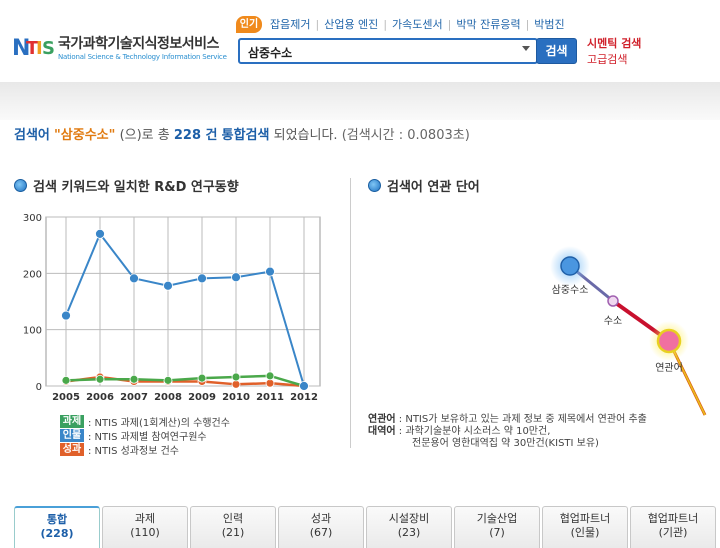  I want to click on desc-label: 대역어, so click(382, 431).